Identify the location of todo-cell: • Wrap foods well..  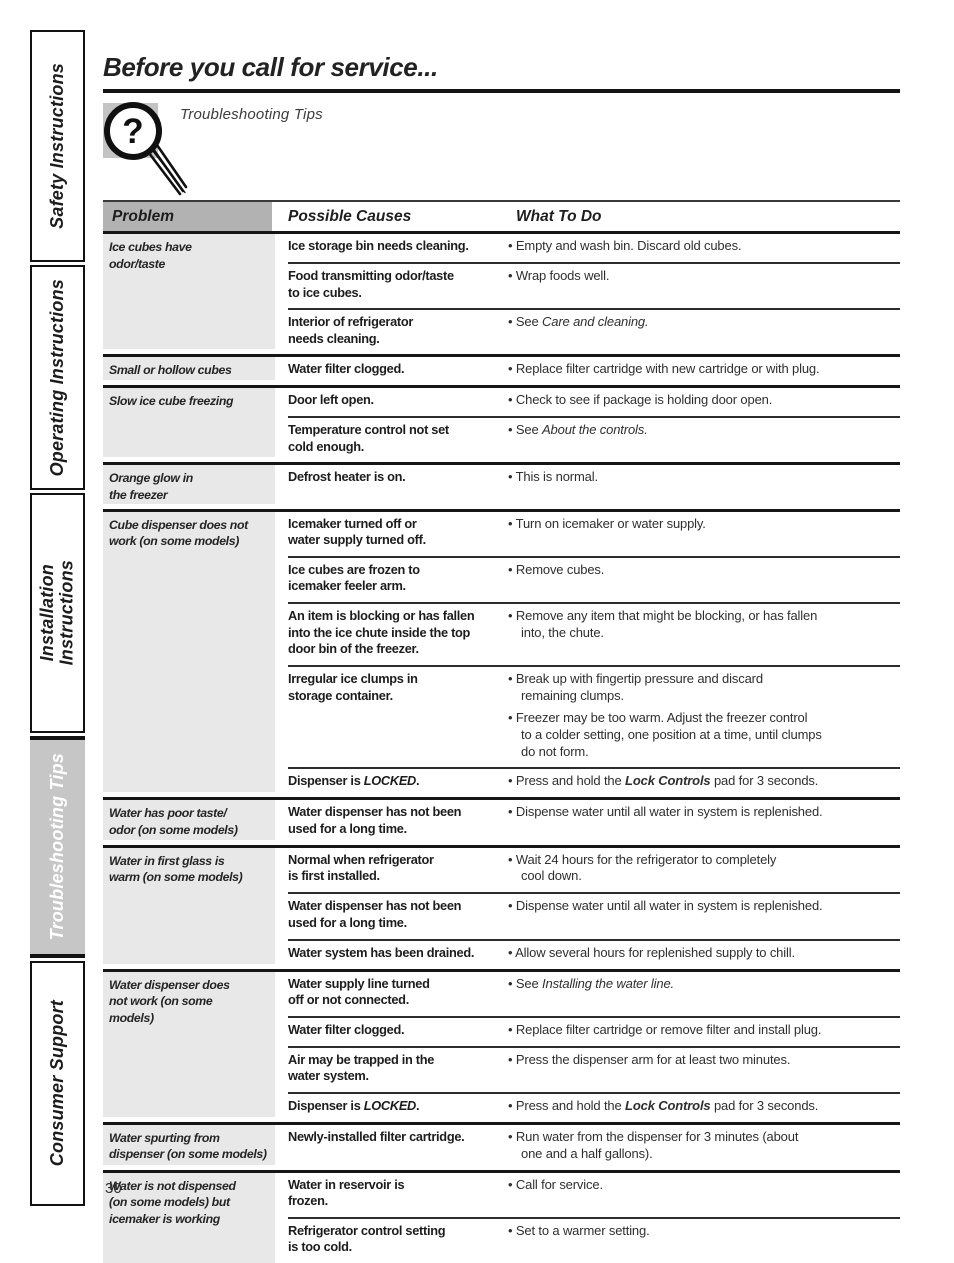
(704, 284).